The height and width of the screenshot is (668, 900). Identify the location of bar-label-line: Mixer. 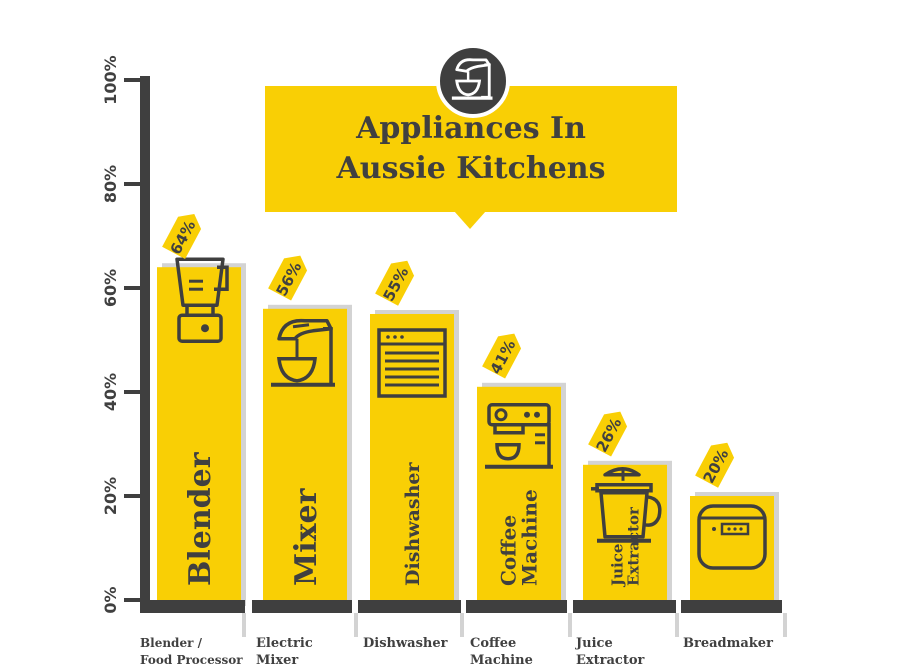
(306, 536).